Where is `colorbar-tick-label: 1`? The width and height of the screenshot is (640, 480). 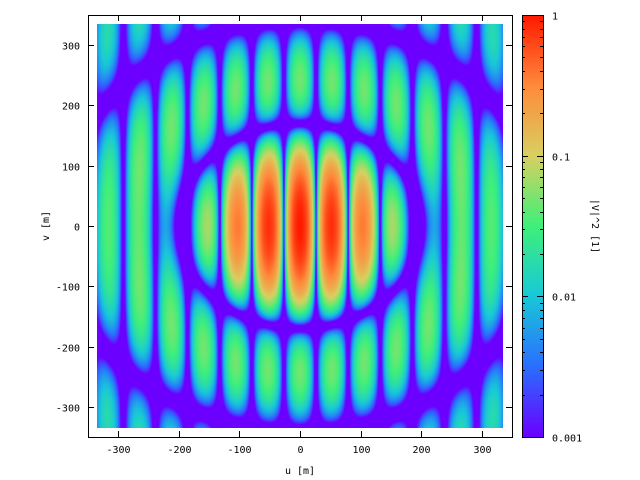
colorbar-tick-label: 1 is located at coordinates (555, 17).